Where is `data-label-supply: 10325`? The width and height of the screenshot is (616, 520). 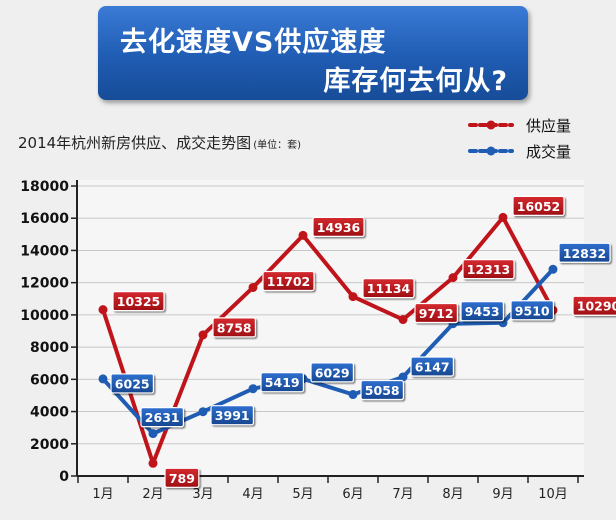 data-label-supply: 10325 is located at coordinates (139, 301).